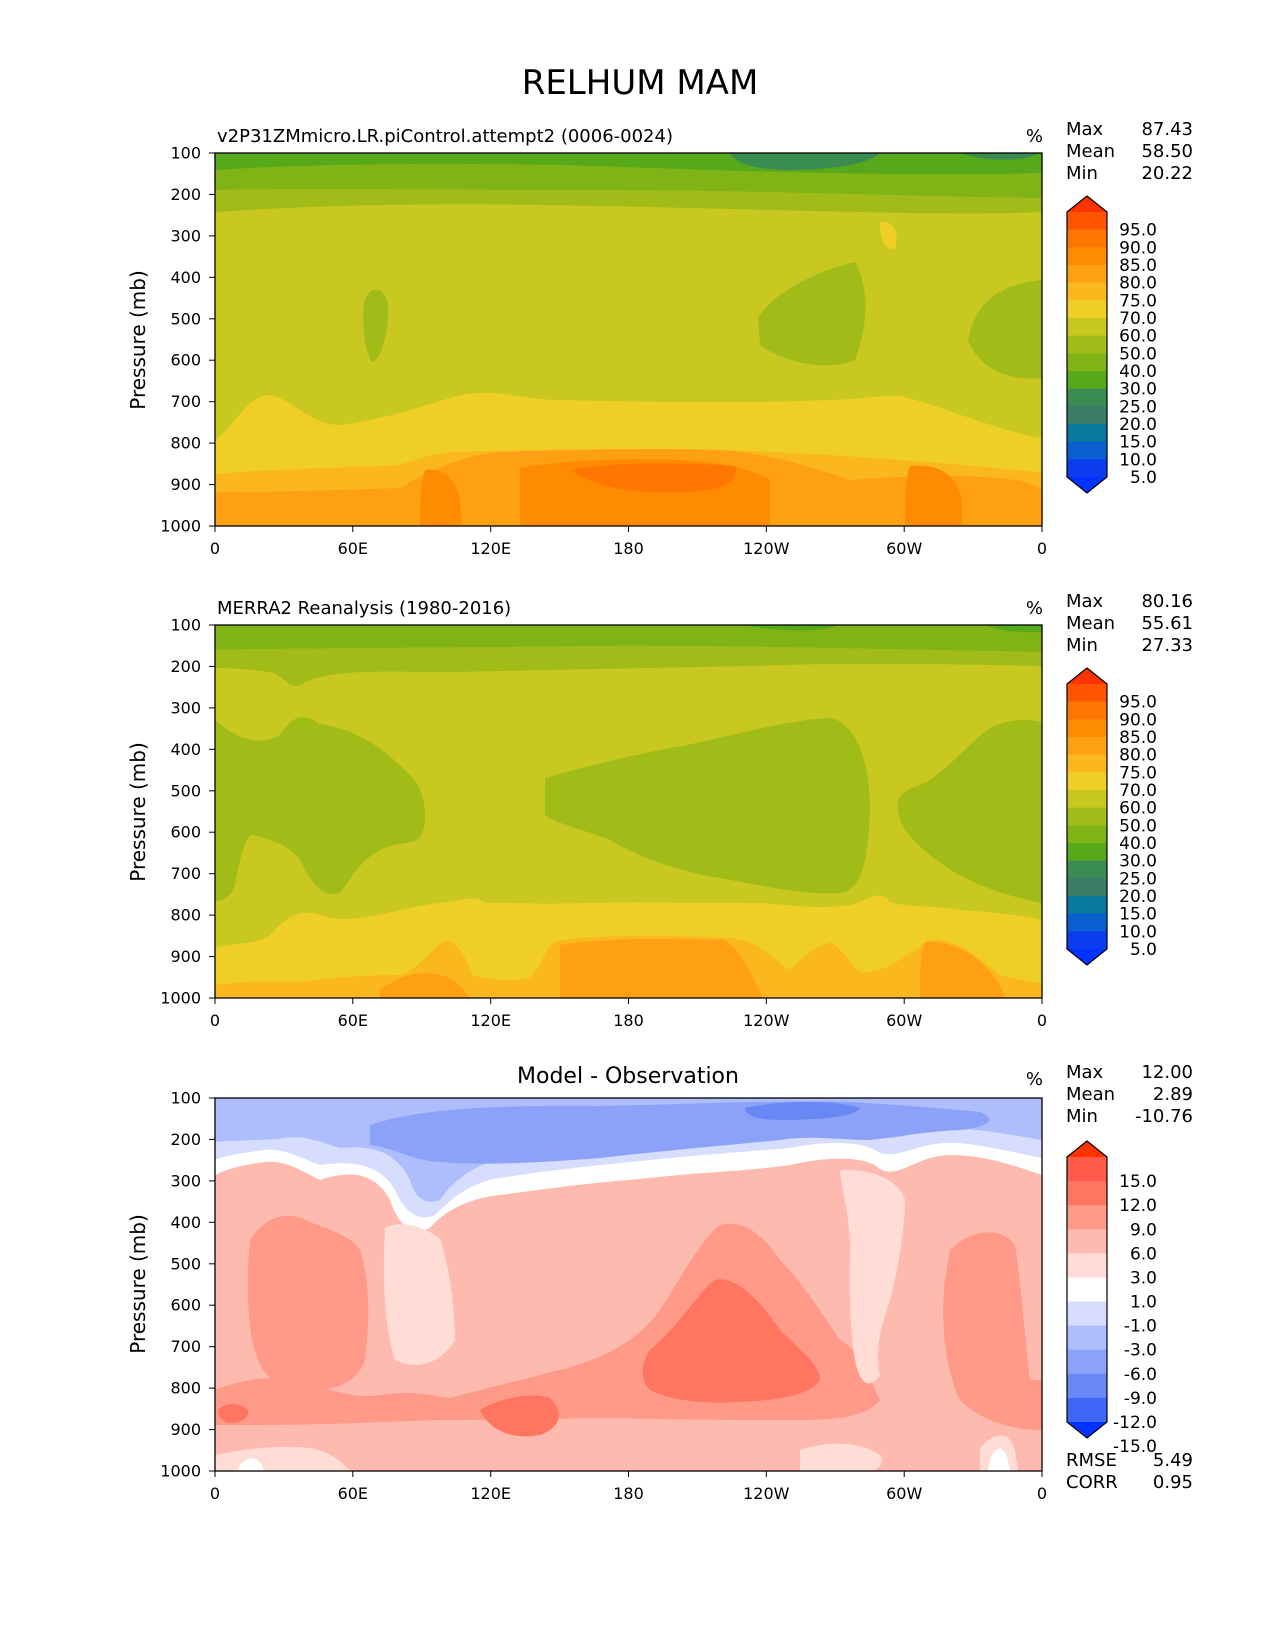 The height and width of the screenshot is (1650, 1275). Describe the element at coordinates (1167, 1072) in the screenshot. I see `stat-max-value: 12.00` at that location.